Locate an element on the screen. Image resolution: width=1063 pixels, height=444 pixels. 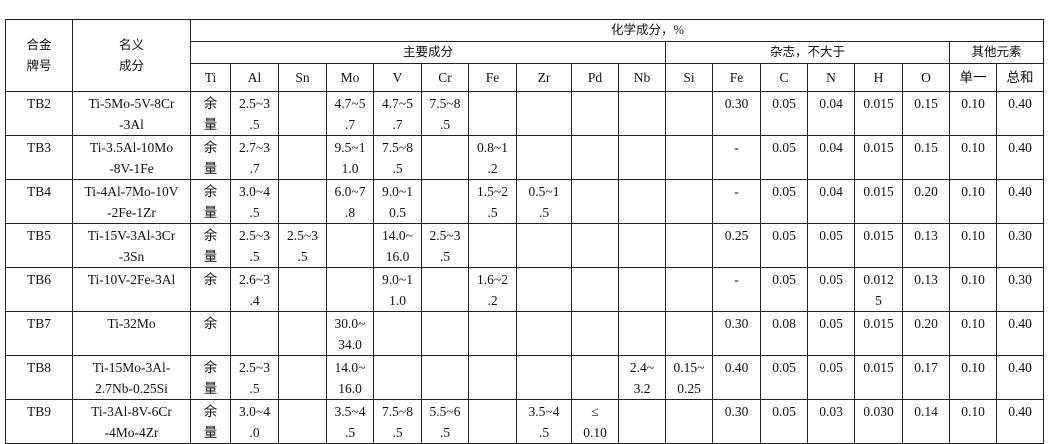
value-cell-cr: 5.5~6 .5 is located at coordinates (445, 421).